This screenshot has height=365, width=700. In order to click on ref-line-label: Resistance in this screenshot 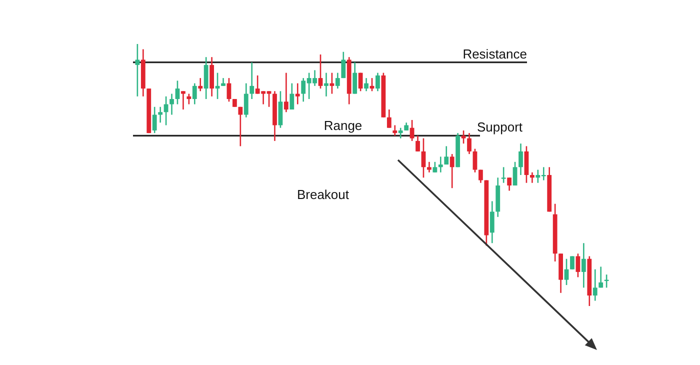, I will do `click(494, 54)`.